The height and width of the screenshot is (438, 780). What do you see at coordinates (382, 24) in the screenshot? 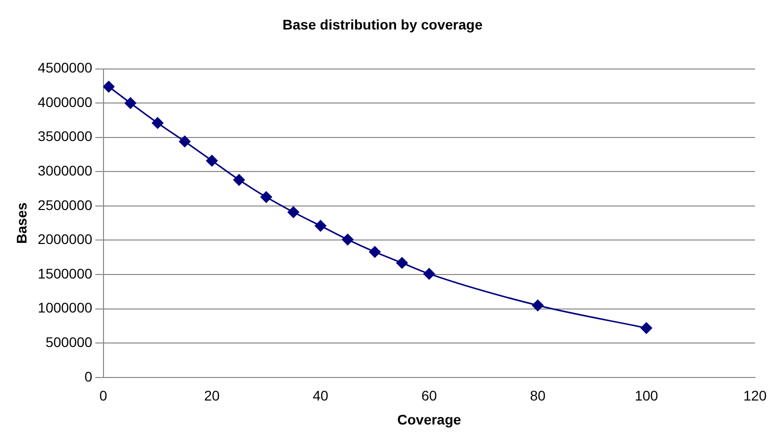
I see `chart-title: Base distribution by coverage` at bounding box center [382, 24].